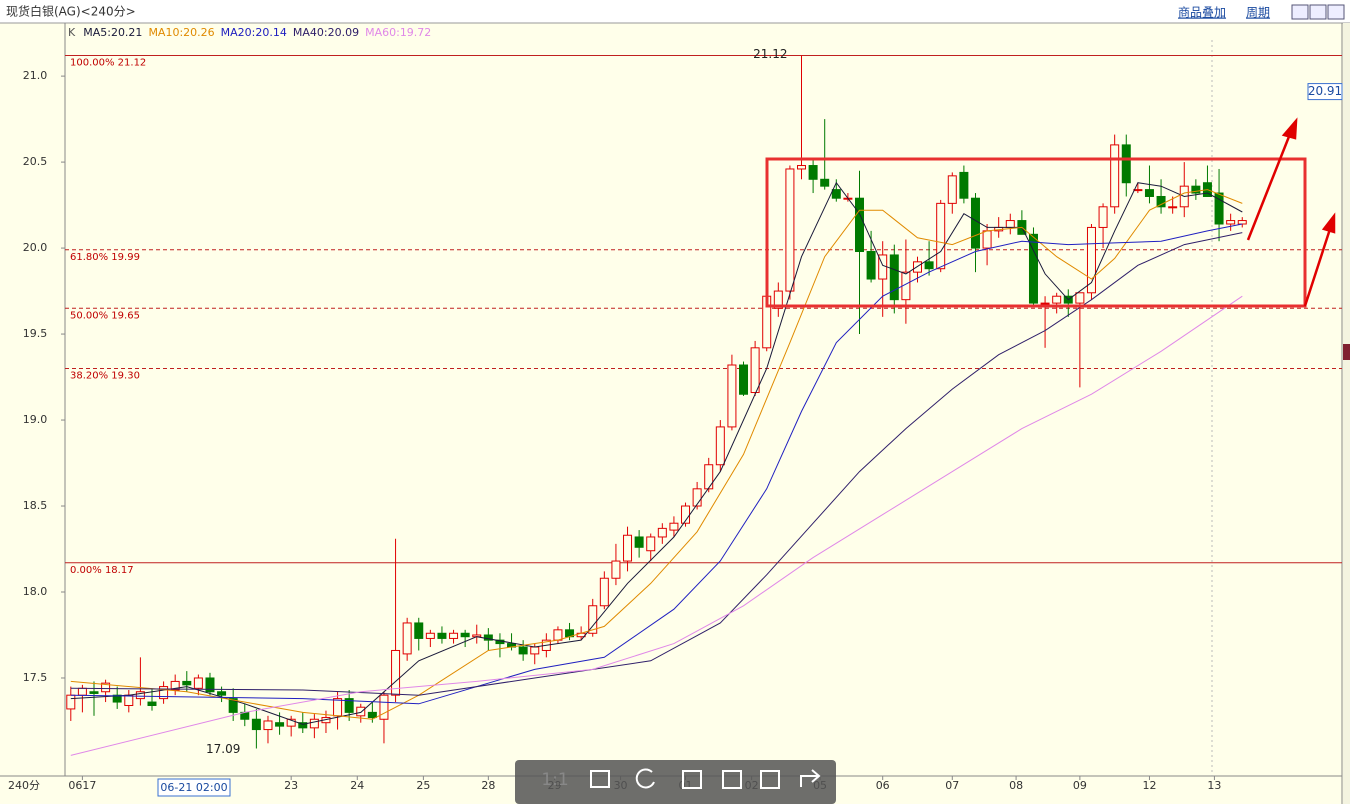 Image resolution: width=1350 pixels, height=808 pixels. I want to click on level-label: 100.00% 21.12, so click(108, 62).